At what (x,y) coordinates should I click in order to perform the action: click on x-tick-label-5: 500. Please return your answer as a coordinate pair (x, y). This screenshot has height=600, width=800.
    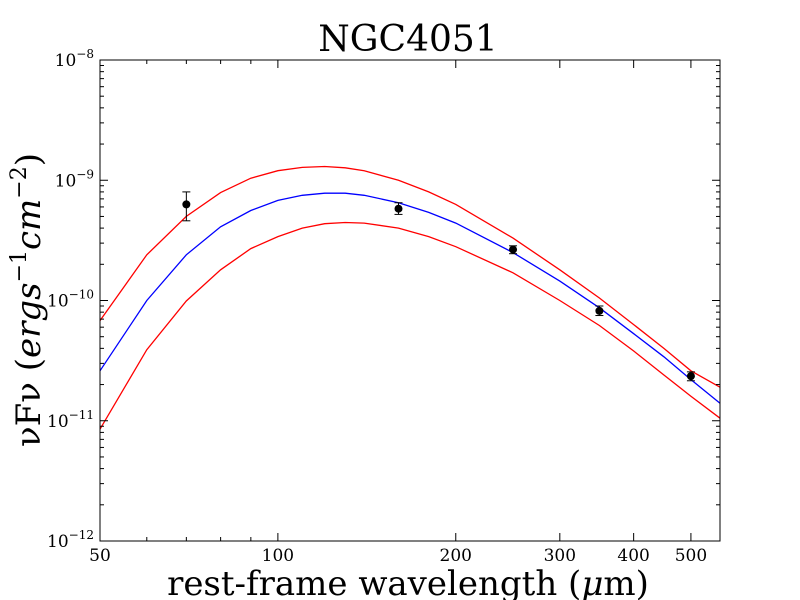
    Looking at the image, I should click on (691, 556).